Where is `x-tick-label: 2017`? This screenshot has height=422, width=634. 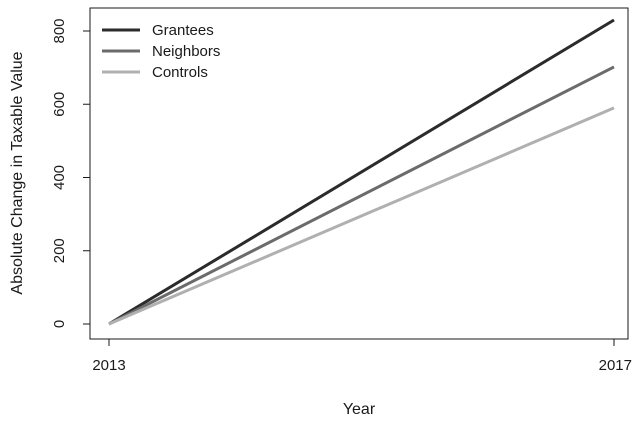
x-tick-label: 2017 is located at coordinates (615, 365).